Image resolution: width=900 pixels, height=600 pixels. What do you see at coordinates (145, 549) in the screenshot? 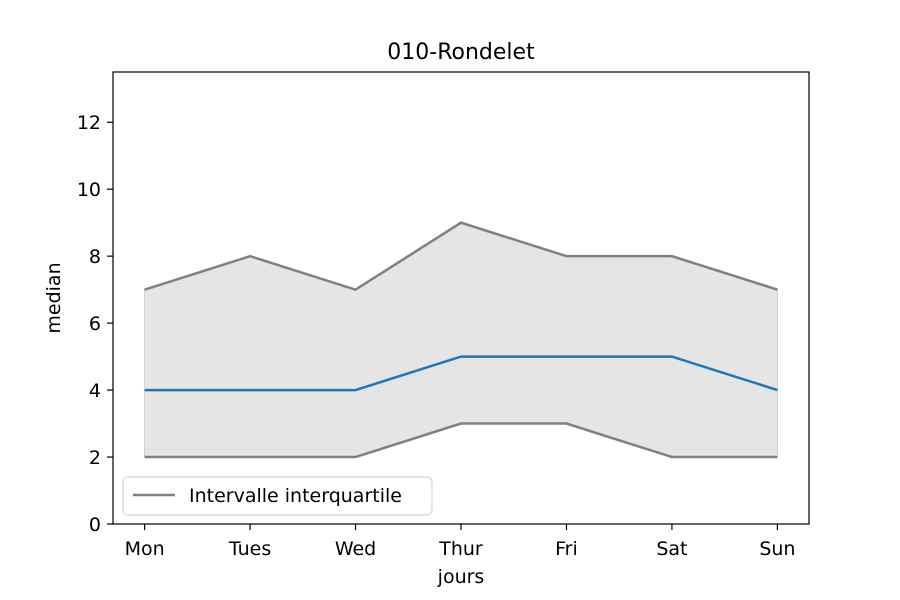
I see `x-tick-label: Mon` at bounding box center [145, 549].